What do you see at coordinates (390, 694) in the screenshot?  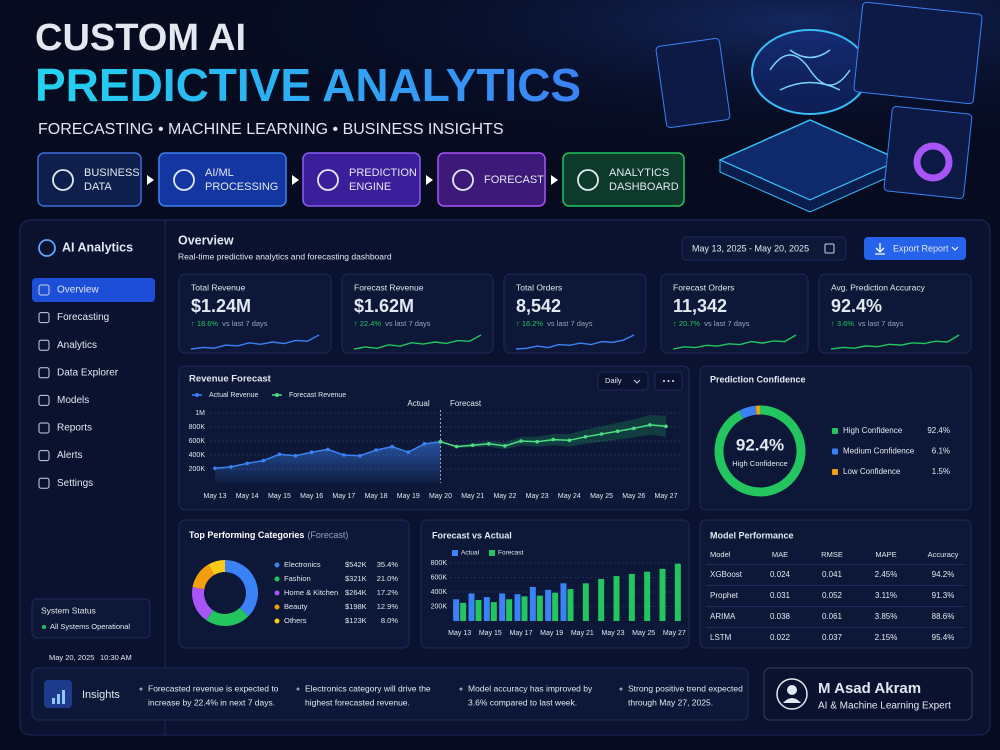 I see `insights-bar` at bounding box center [390, 694].